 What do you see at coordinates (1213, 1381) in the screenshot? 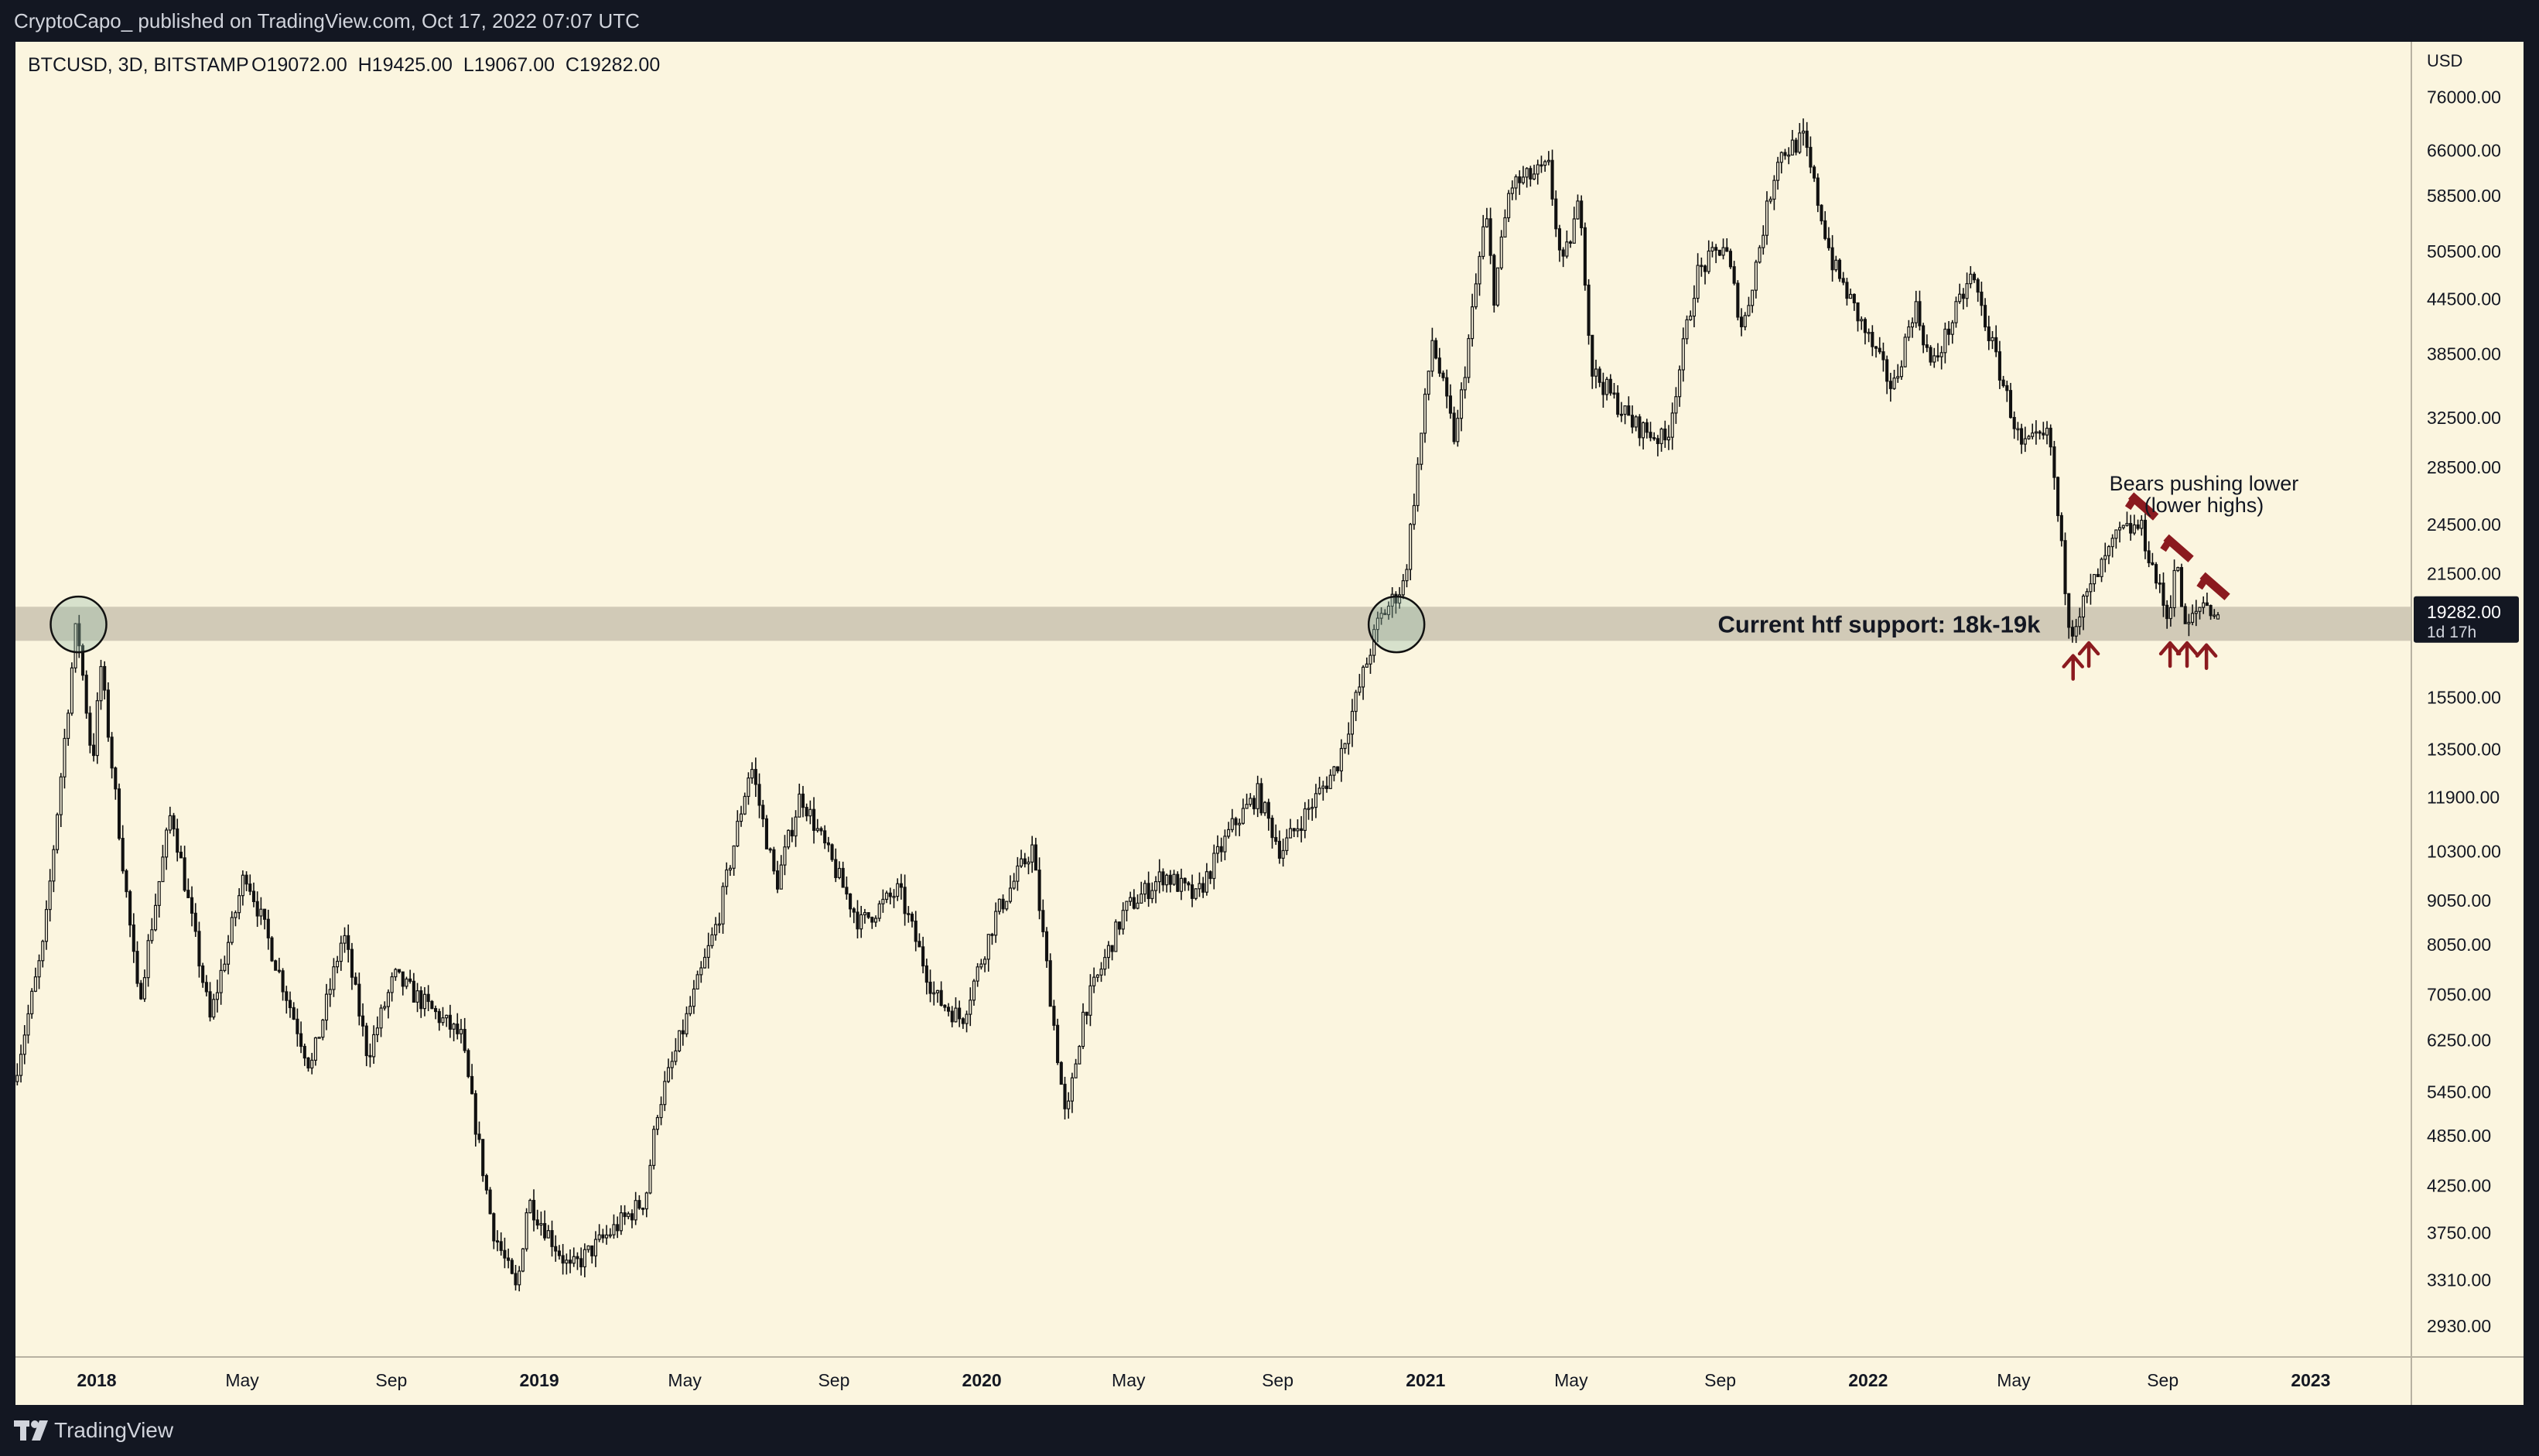
I see `time-axis-background` at bounding box center [1213, 1381].